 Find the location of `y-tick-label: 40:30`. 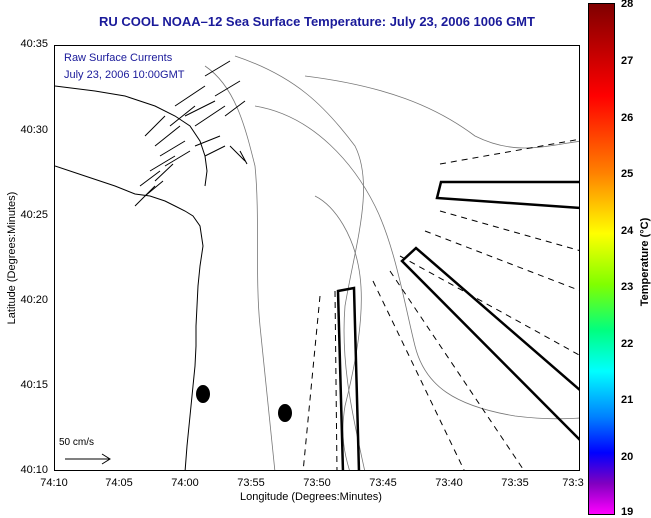

y-tick-label: 40:30 is located at coordinates (34, 130).